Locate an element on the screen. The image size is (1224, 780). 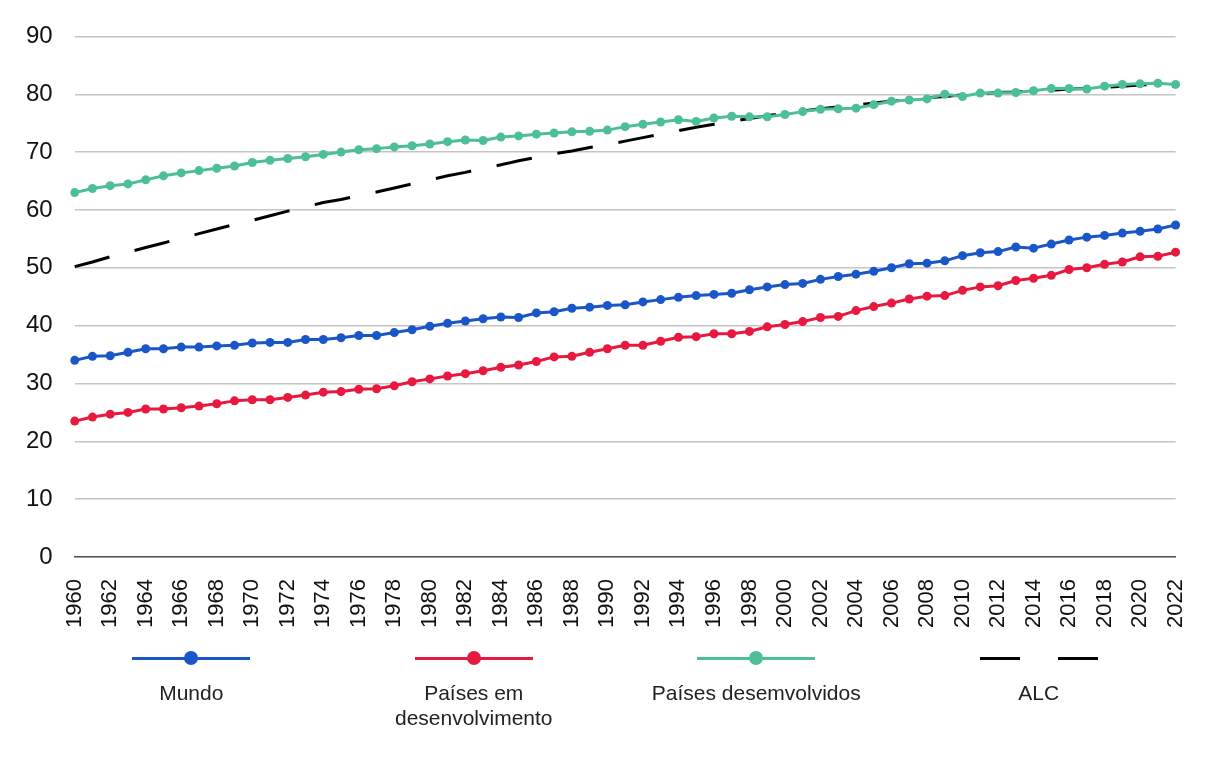
x-tick-label: 1998 is located at coordinates (748, 604).